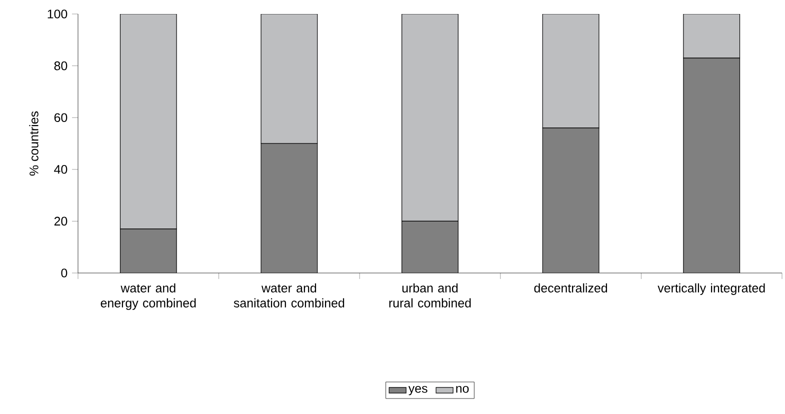  What do you see at coordinates (418, 391) in the screenshot?
I see `legend-label: yes` at bounding box center [418, 391].